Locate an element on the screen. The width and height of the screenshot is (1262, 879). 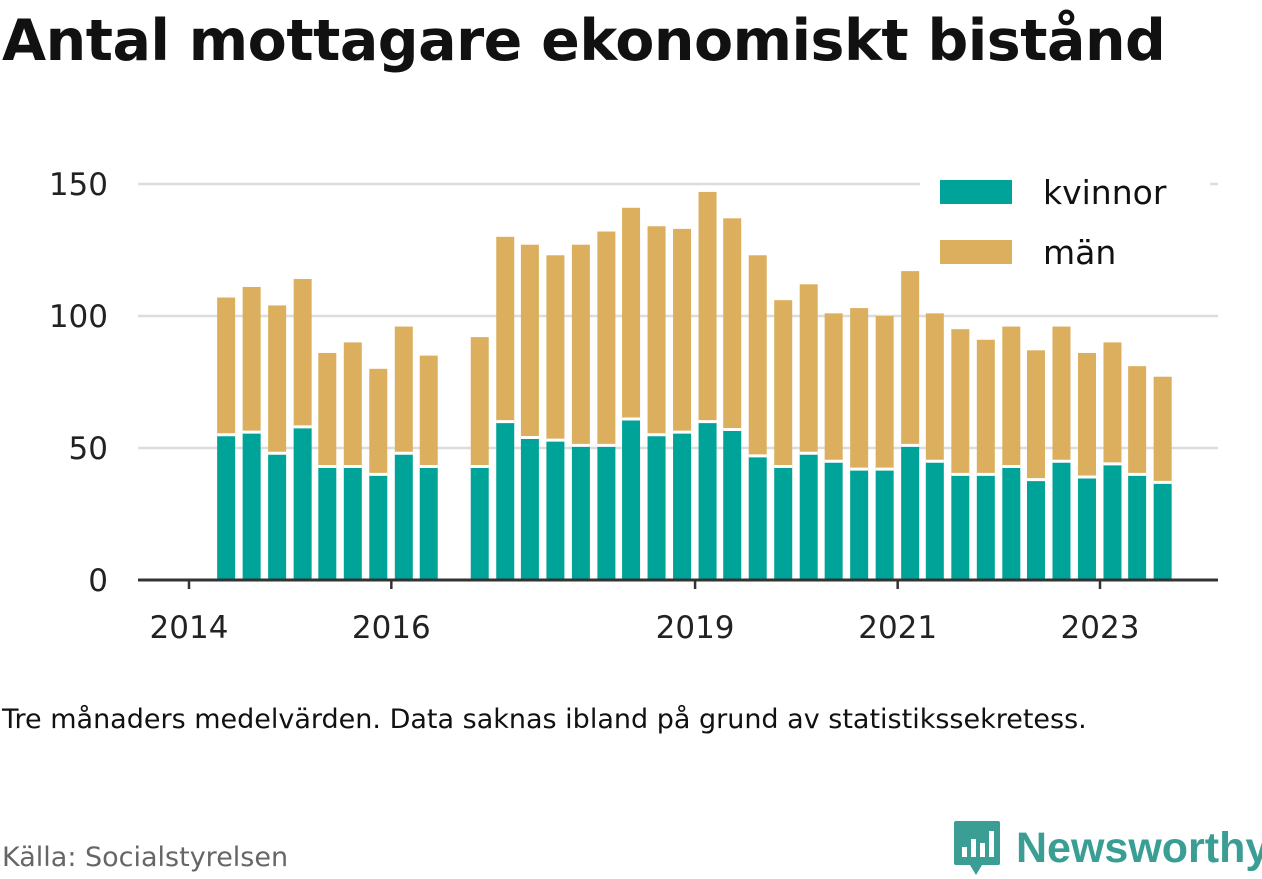
y-axis-tick-labels: 0 50 100 150 is located at coordinates (78, 383).